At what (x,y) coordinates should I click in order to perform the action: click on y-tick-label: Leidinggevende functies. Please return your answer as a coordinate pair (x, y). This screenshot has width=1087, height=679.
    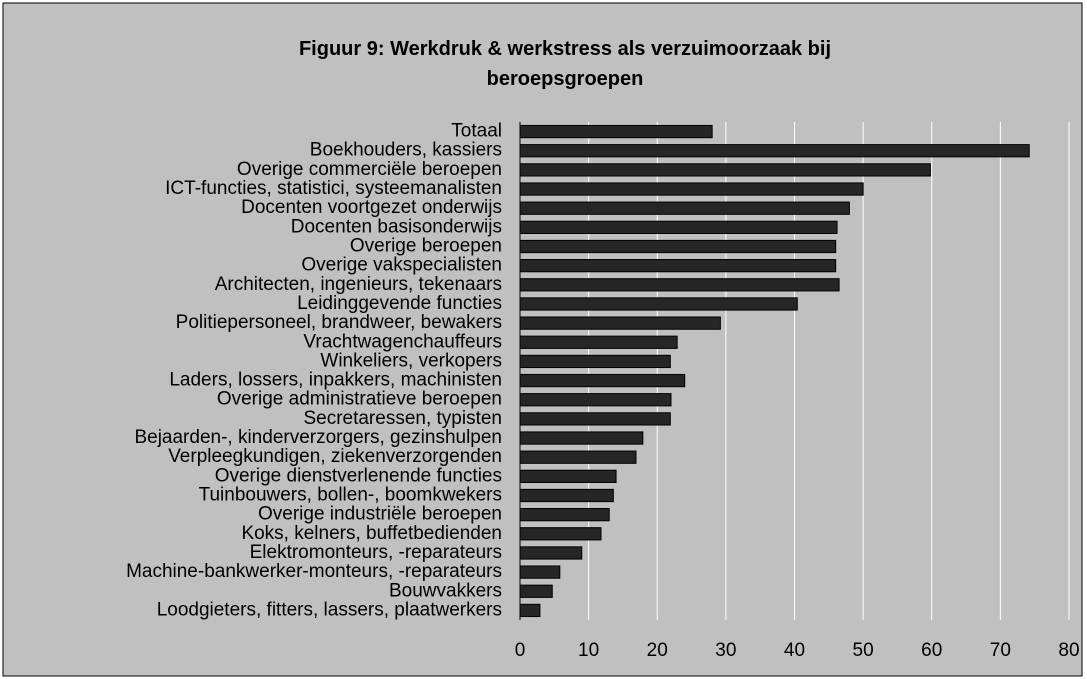
    Looking at the image, I should click on (399, 303).